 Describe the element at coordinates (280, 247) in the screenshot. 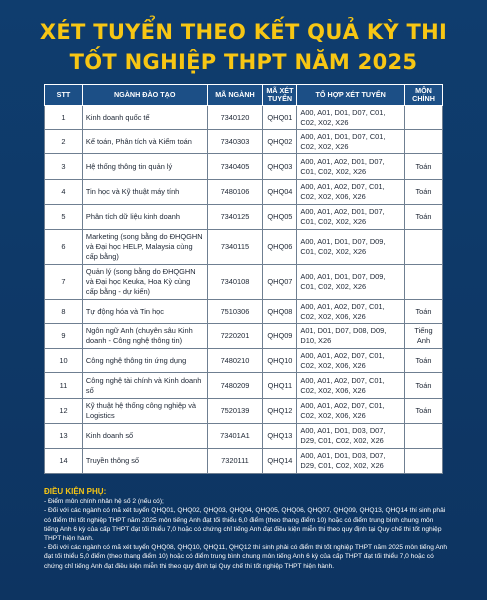

I see `cell-ma-xet-tuyen: QHQ06` at that location.